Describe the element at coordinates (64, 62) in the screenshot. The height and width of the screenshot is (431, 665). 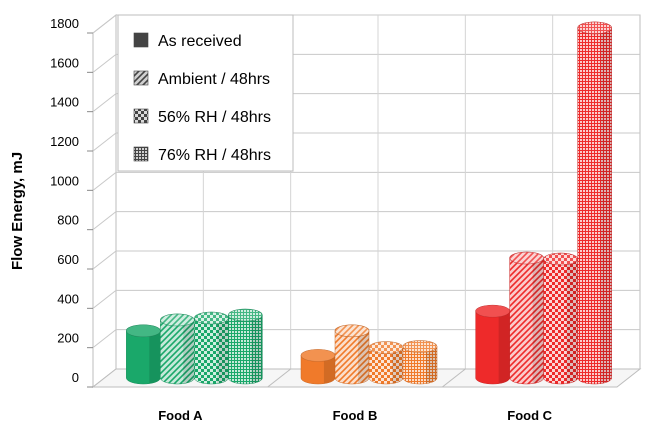
I see `y-tick-label: 1600` at that location.